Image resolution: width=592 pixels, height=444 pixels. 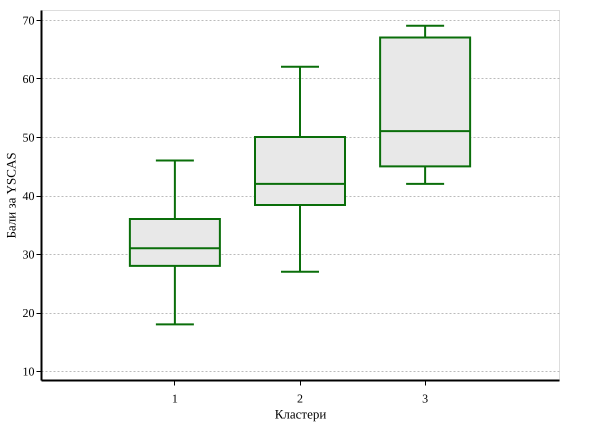 What do you see at coordinates (28, 255) in the screenshot?
I see `y-tick-label: 30` at bounding box center [28, 255].